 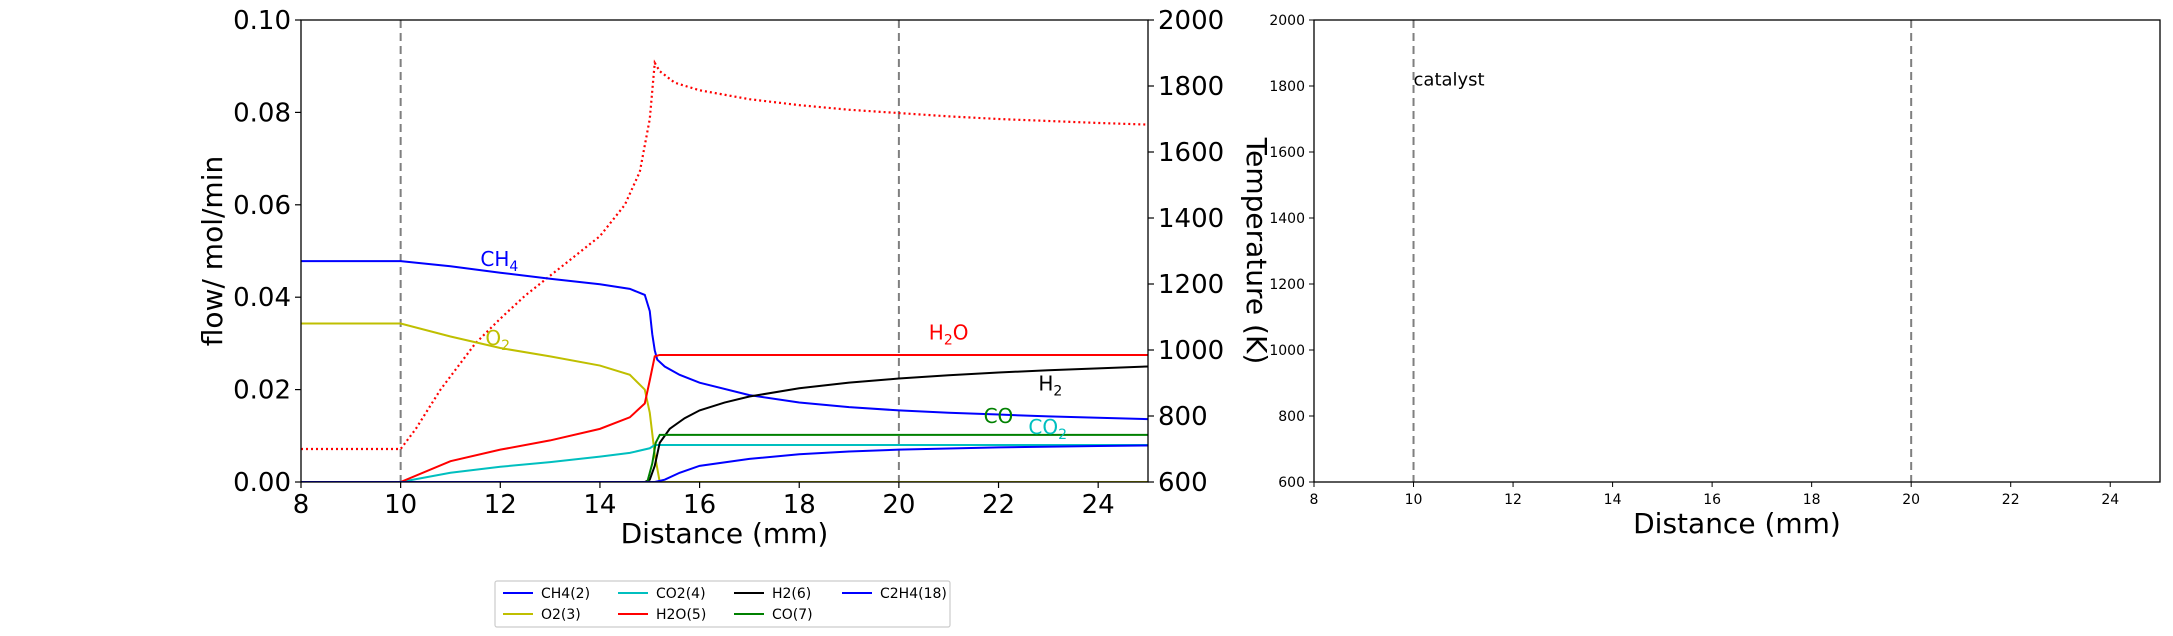 I want to click on y2-tick-label: 600, so click(x=1183, y=483).